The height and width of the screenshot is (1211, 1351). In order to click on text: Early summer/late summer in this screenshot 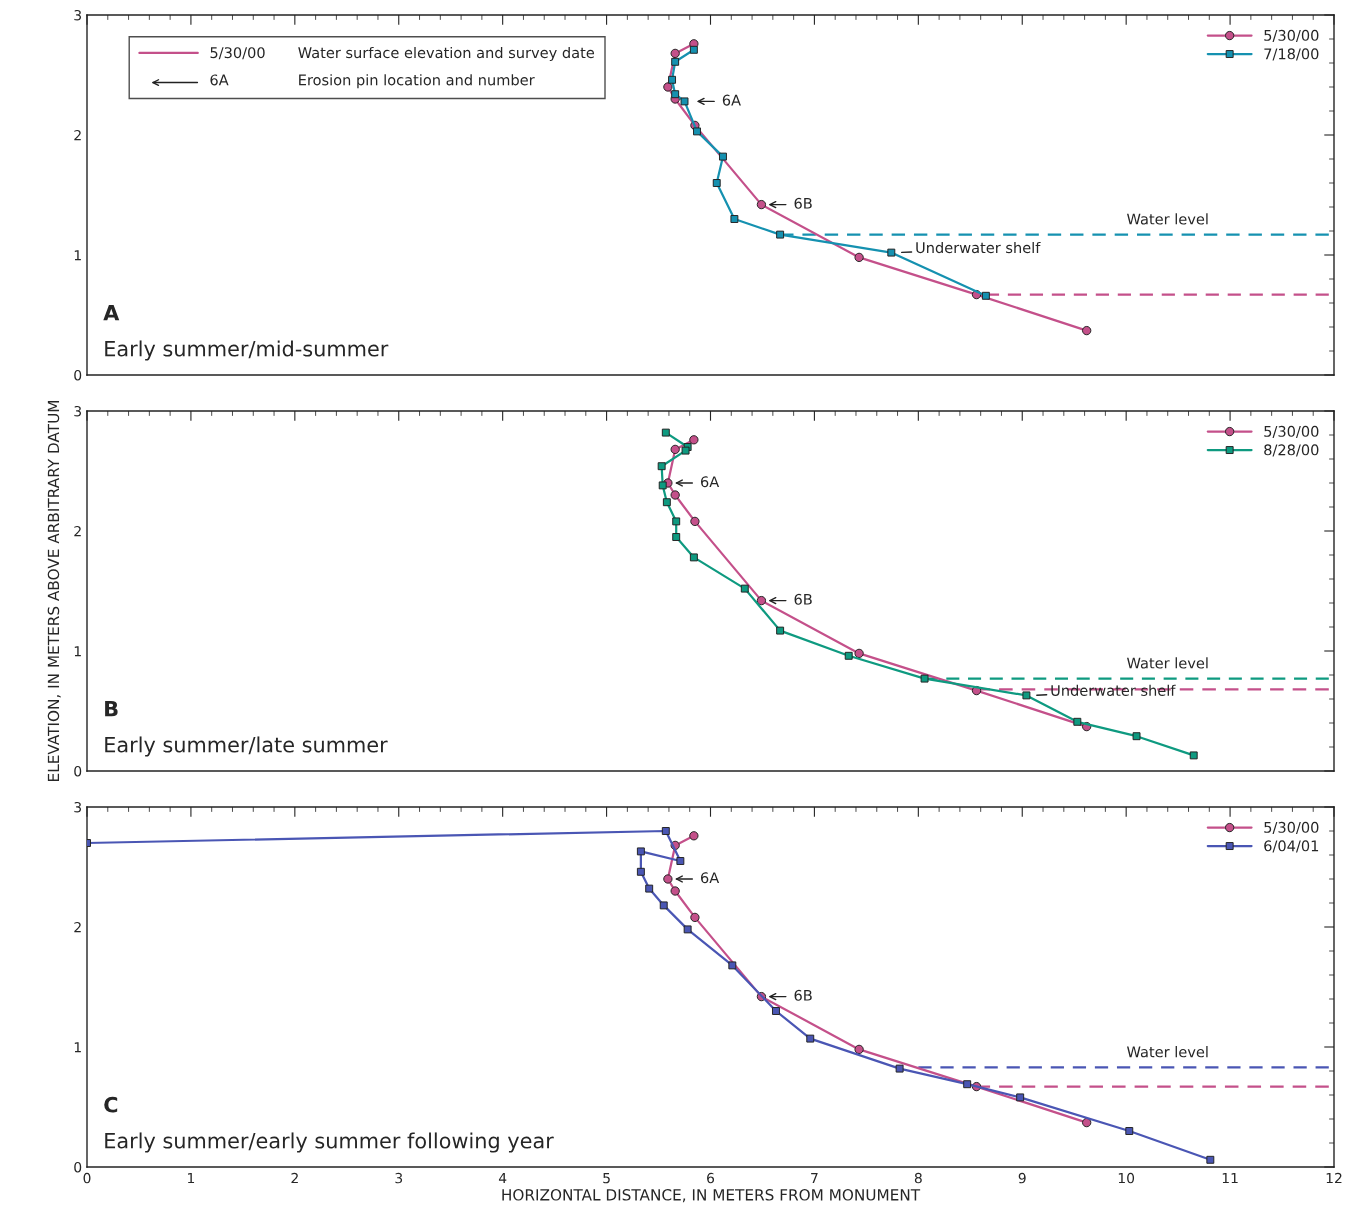, I will do `click(246, 746)`.